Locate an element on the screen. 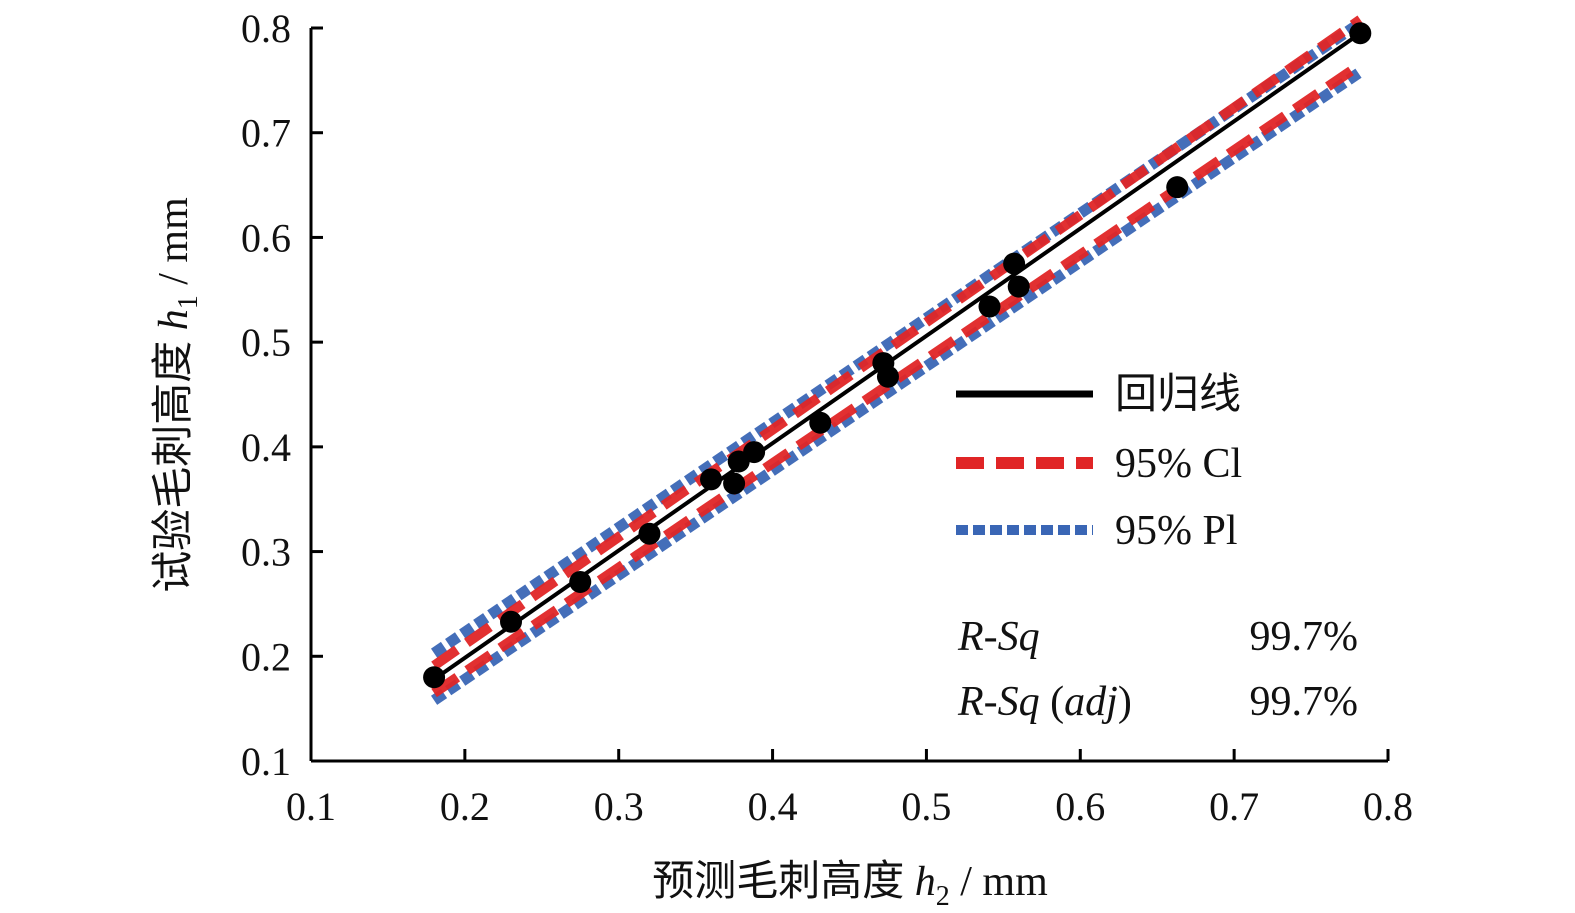  stats-table: R-Sq 99.7% R-Sq (adj) 99.7% is located at coordinates (1157, 669).